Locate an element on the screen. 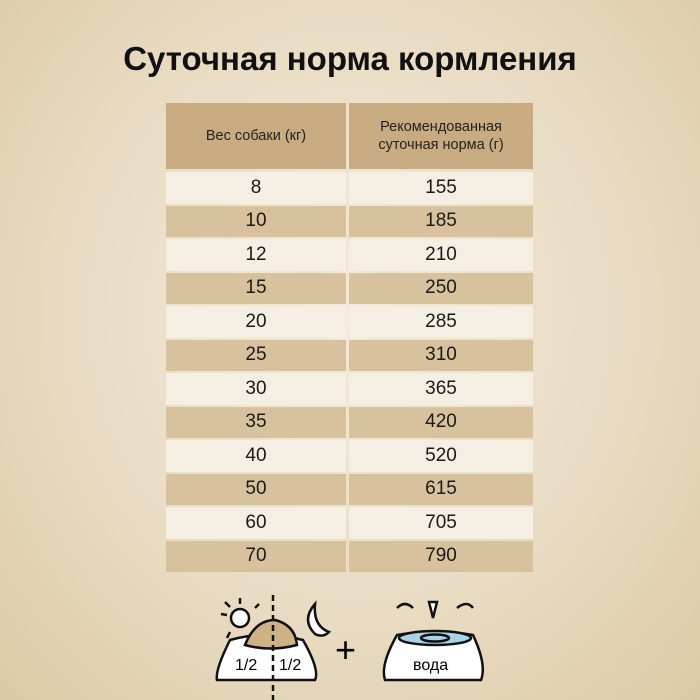 Image resolution: width=700 pixels, height=700 pixels. header-norm-label: Рекомендованная суточная норма (г) is located at coordinates (441, 136).